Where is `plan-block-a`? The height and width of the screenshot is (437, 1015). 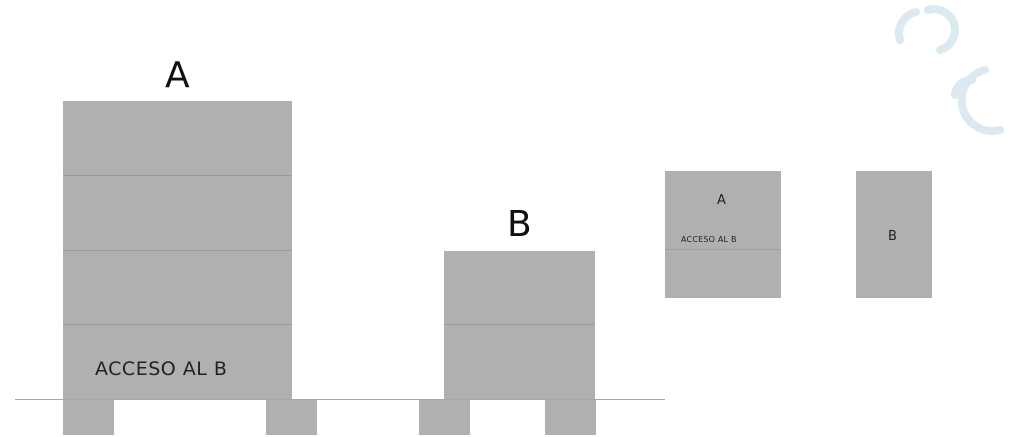 plan-block-a is located at coordinates (723, 234).